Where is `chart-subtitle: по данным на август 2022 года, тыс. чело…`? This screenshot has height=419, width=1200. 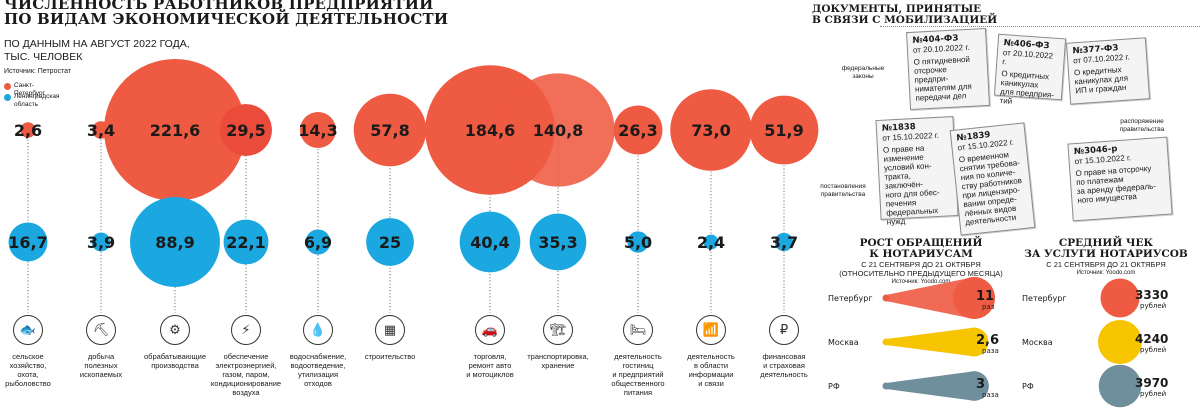
chart-subtitle: по данным на август 2022 года, тыс. чело… is located at coordinates (97, 50).